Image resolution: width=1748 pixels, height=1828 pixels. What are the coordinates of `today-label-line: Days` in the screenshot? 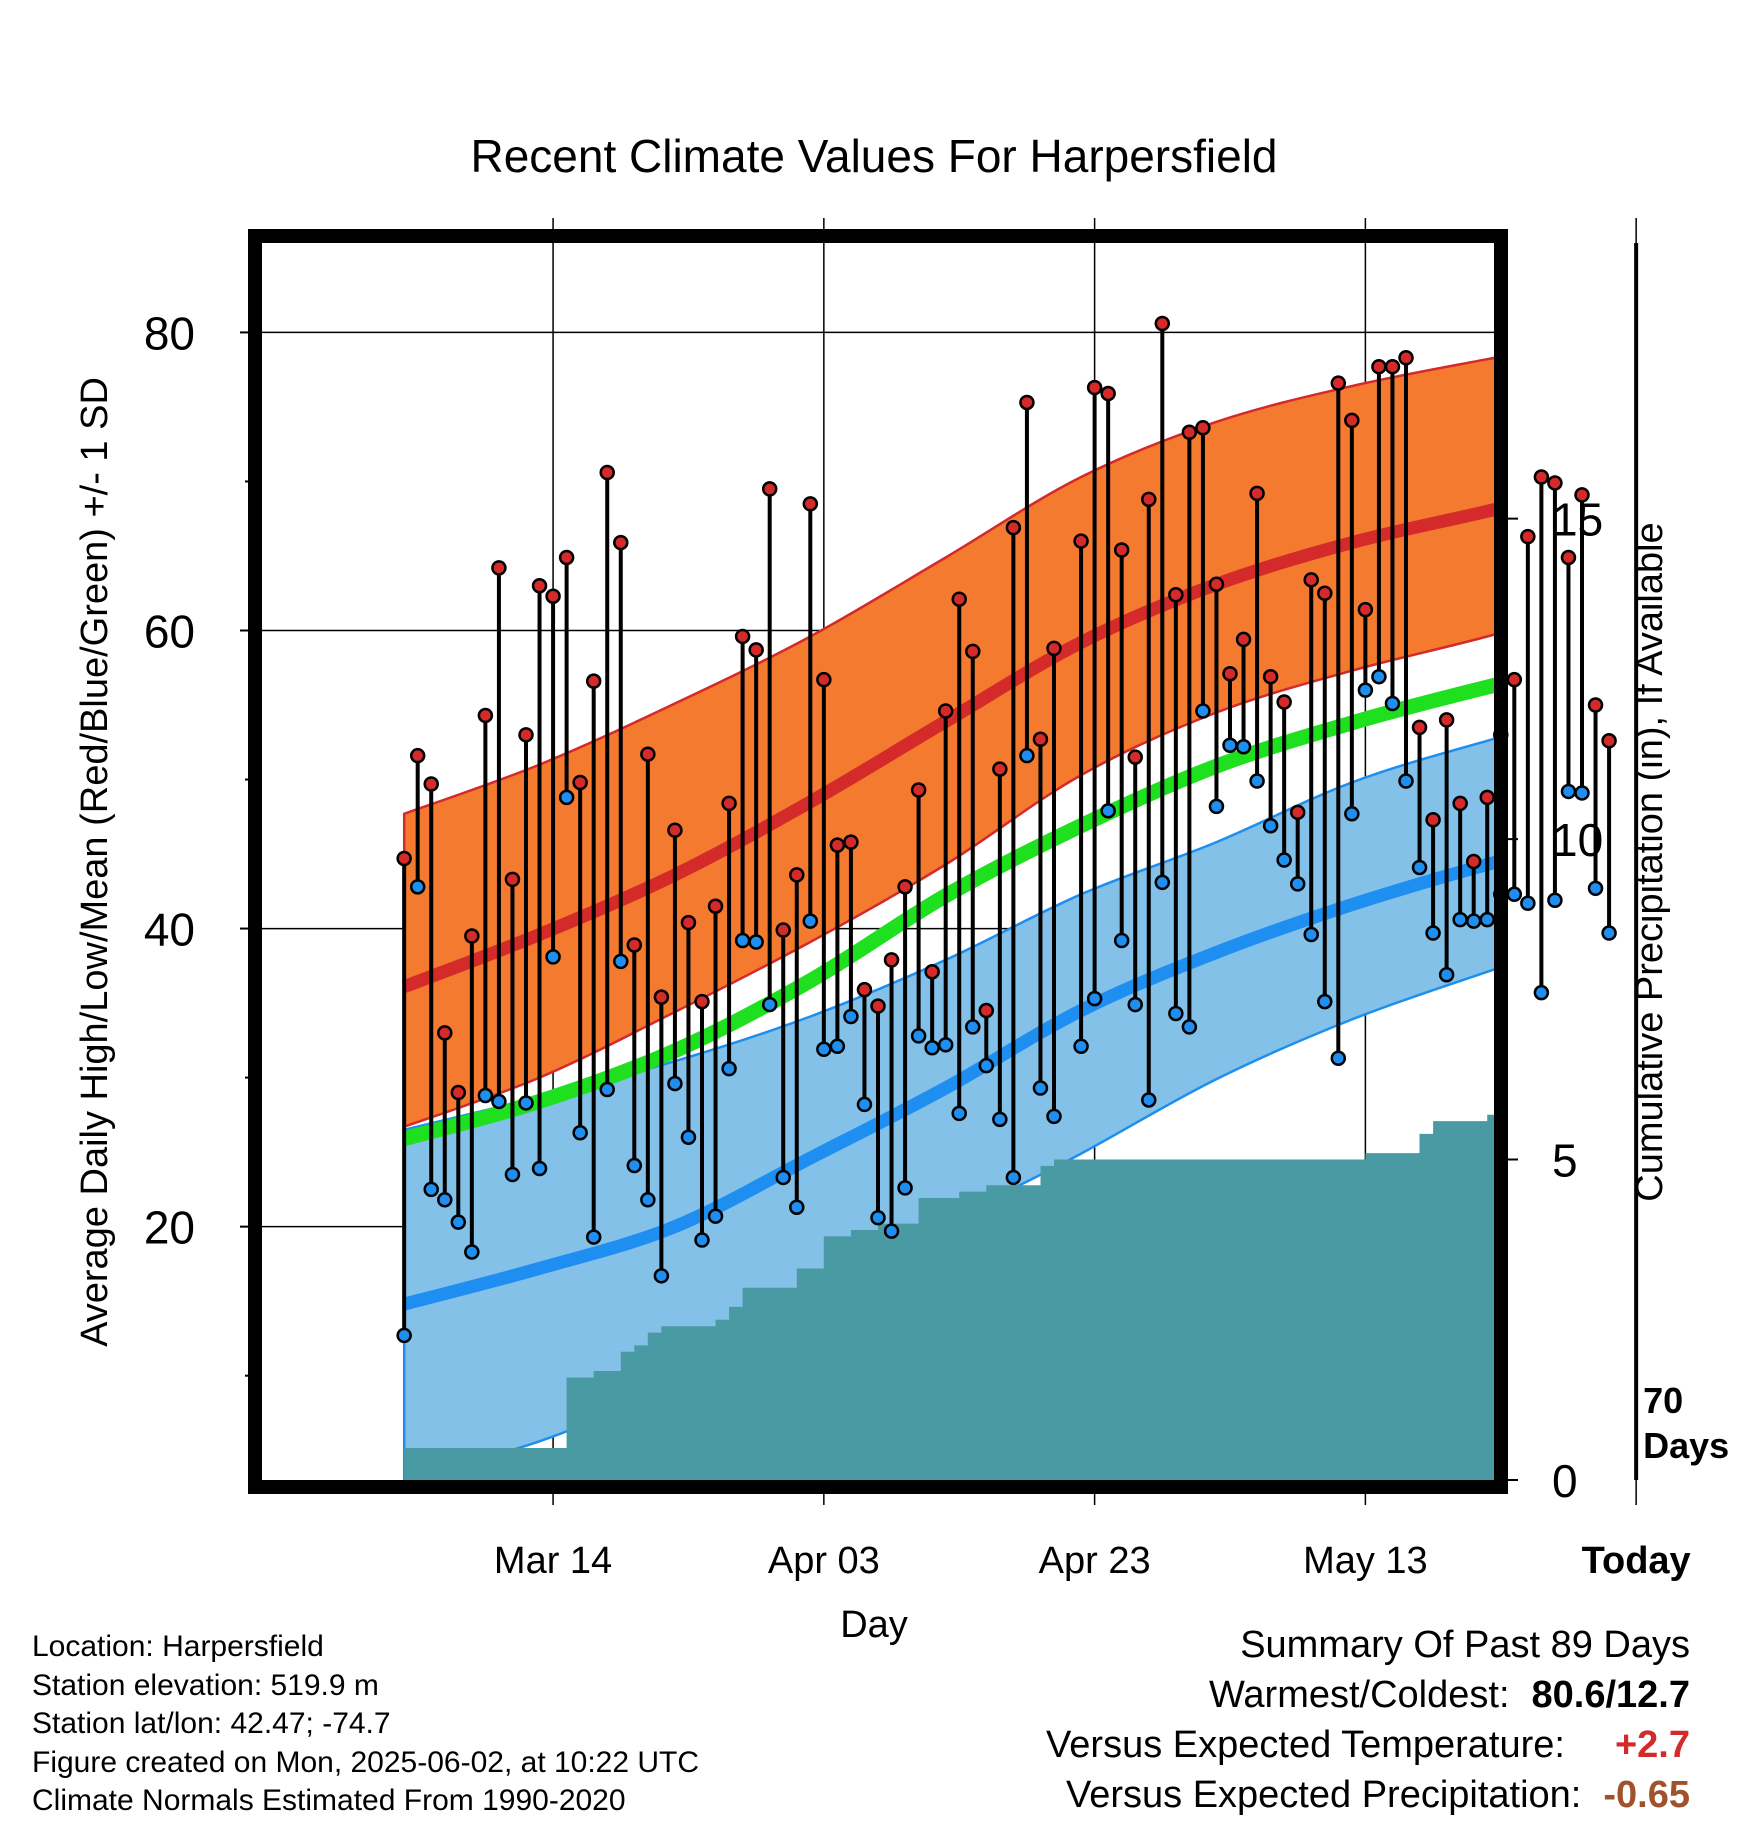 It's located at (1686, 1445).